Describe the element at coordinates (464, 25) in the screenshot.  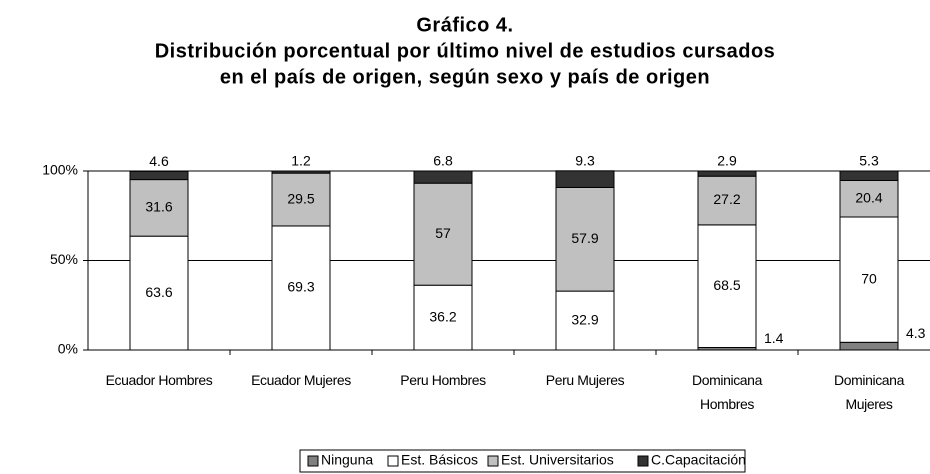
I see `chart-title: Gráfico 4.` at that location.